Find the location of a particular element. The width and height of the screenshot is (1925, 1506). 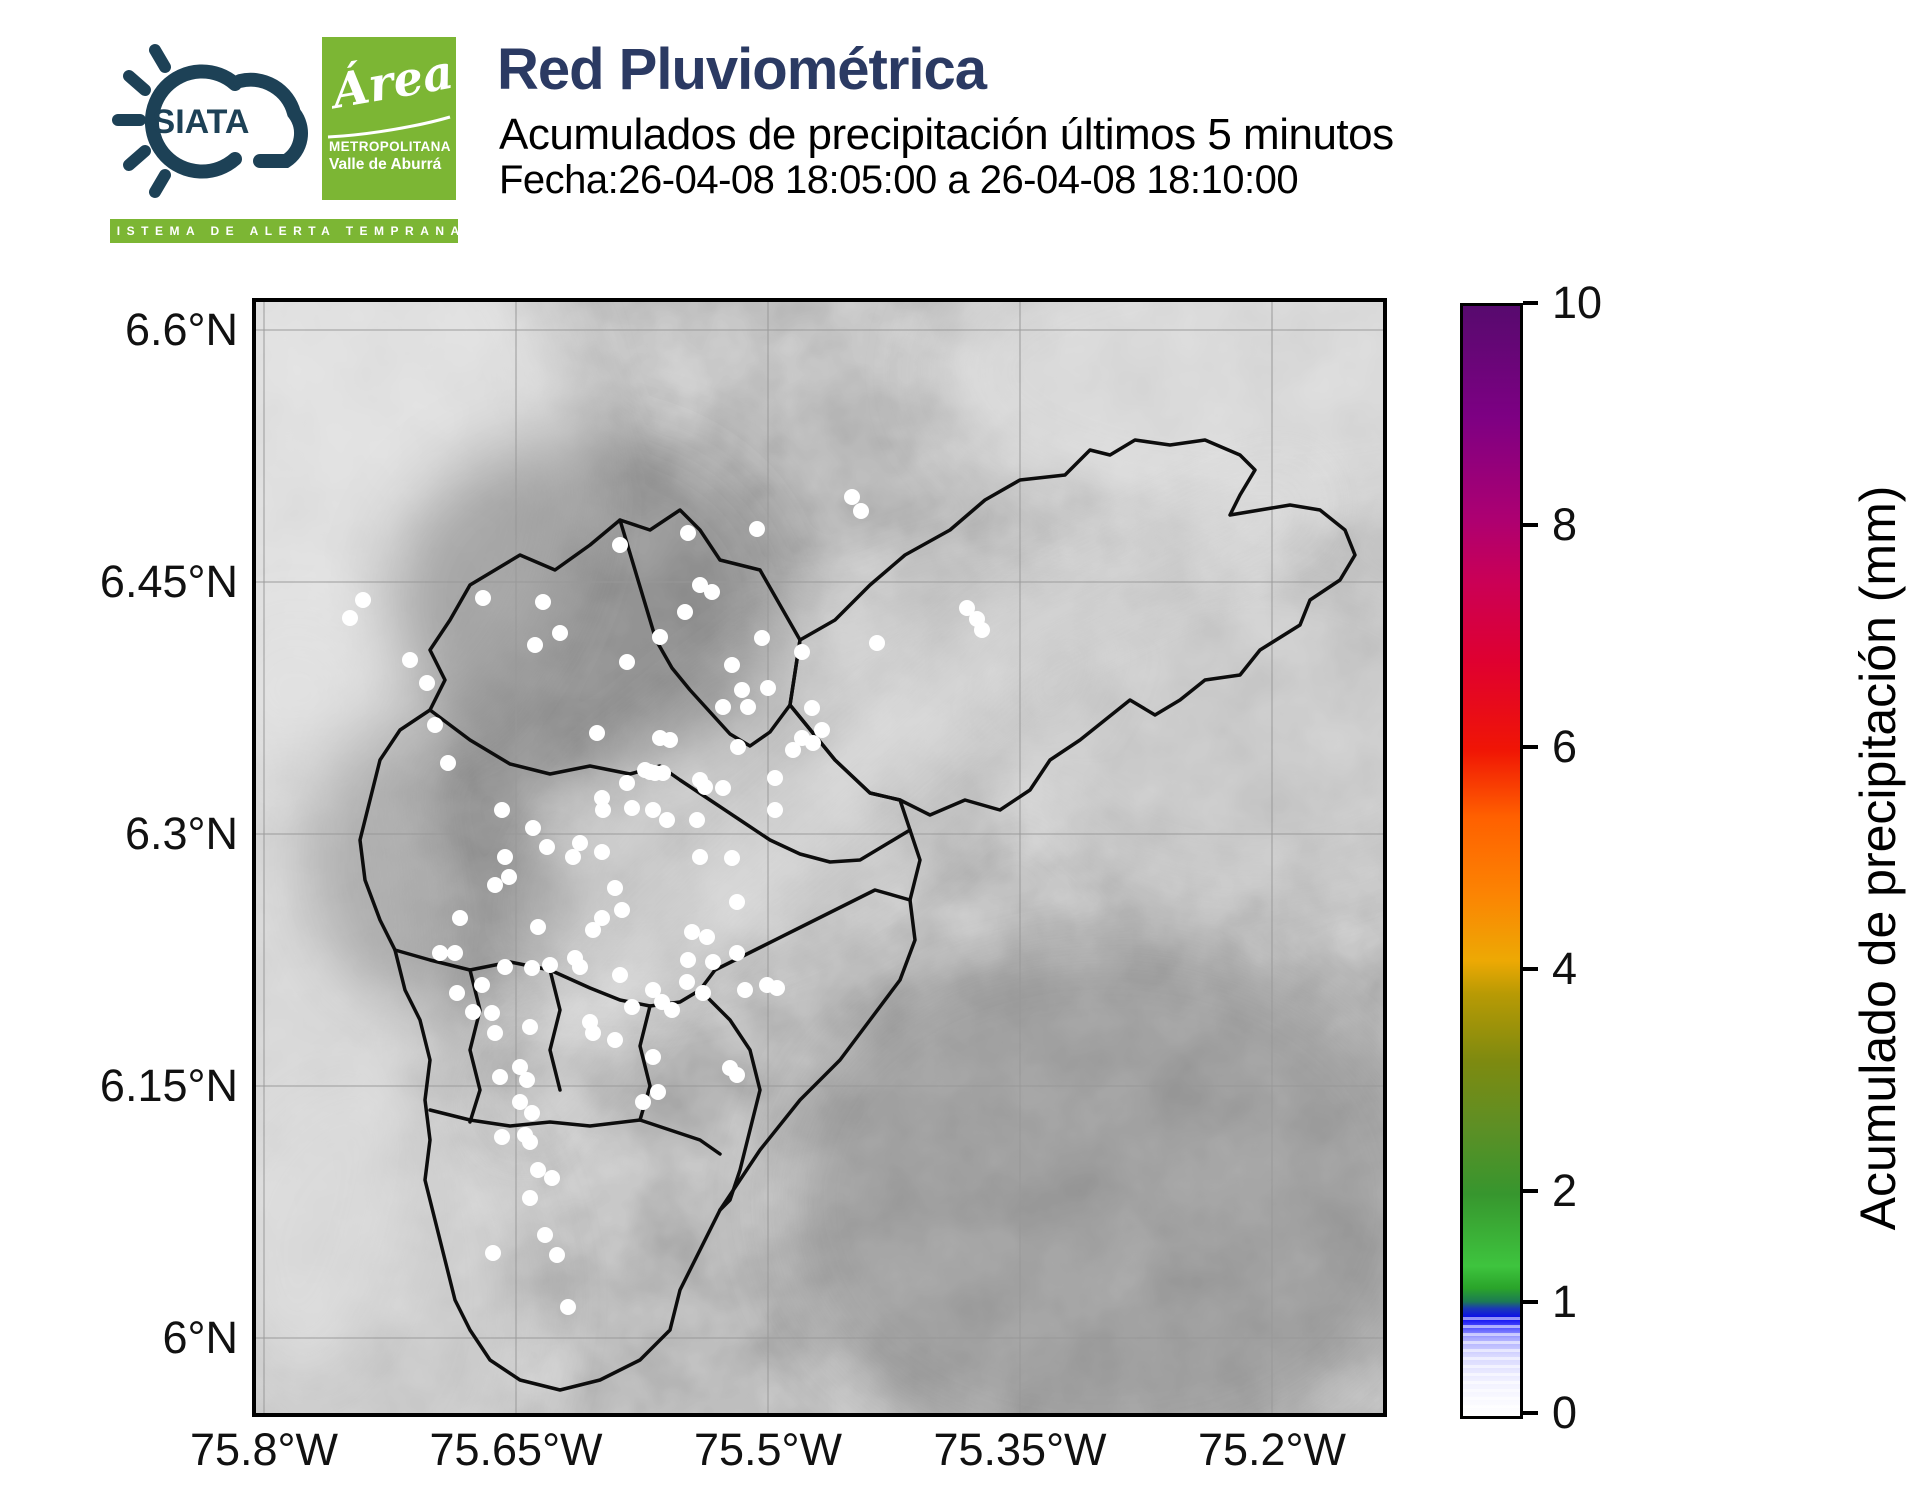

lat-tick-label: 6.6°N is located at coordinates (181, 329).